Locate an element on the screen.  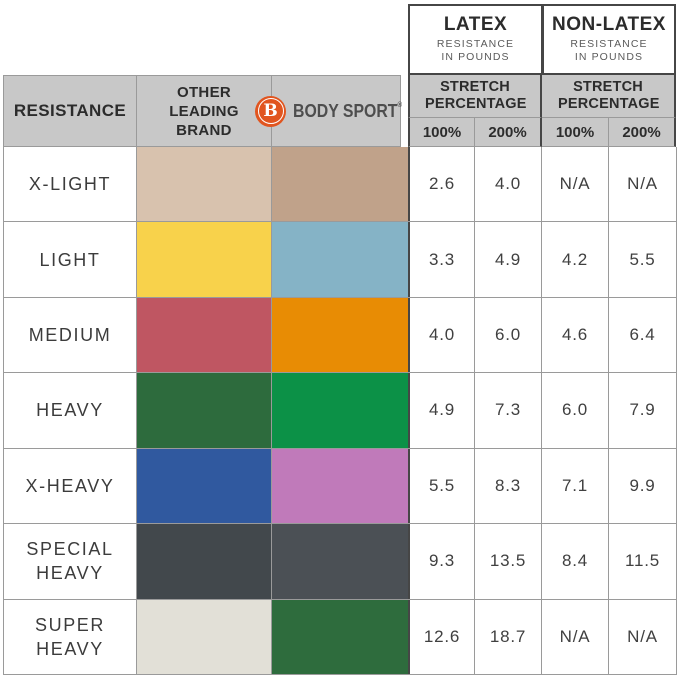
table-row: LIGHT 3.3 4.9 4.2 5.5 is located at coordinates (340, 260).